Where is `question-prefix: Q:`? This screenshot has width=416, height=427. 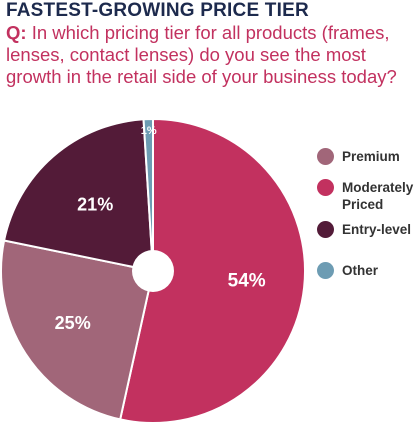 question-prefix: Q: is located at coordinates (16, 32).